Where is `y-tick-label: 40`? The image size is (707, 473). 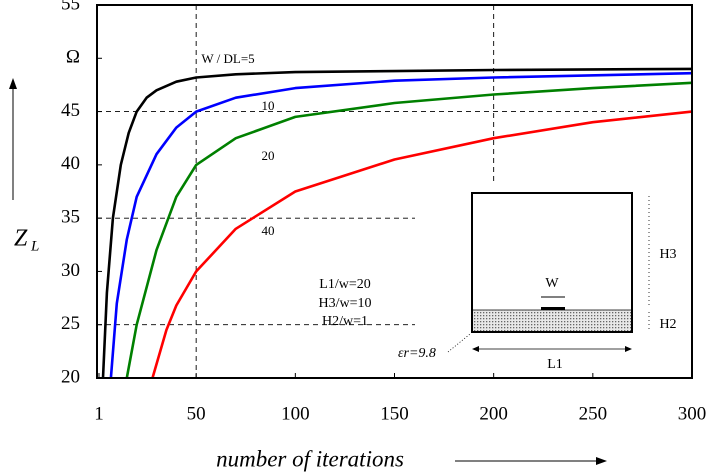
y-tick-label: 40 is located at coordinates (70, 163).